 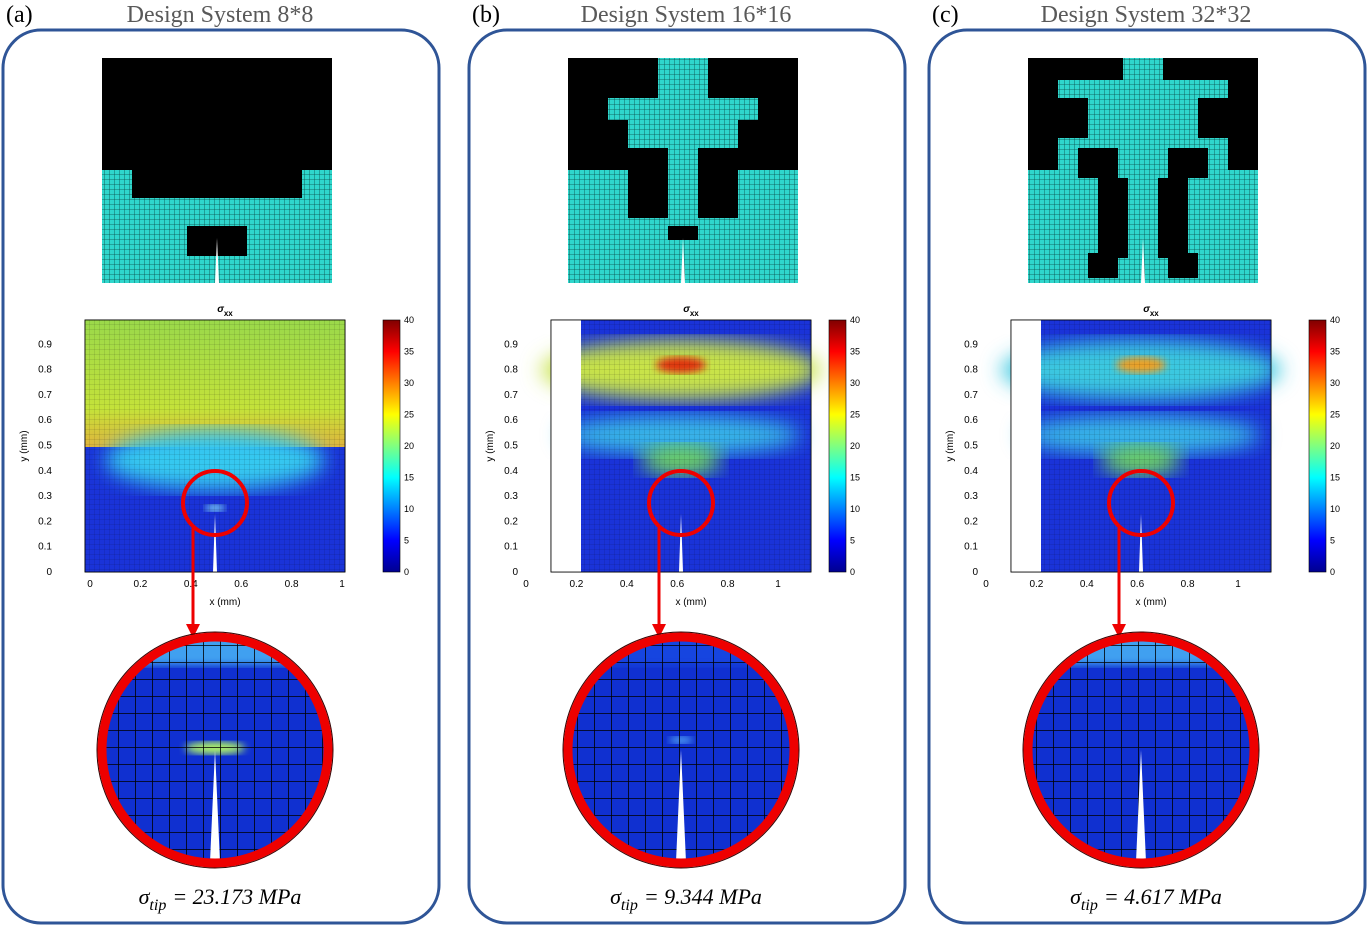 I want to click on colorbar-tick-label: 35, so click(x=1335, y=352).